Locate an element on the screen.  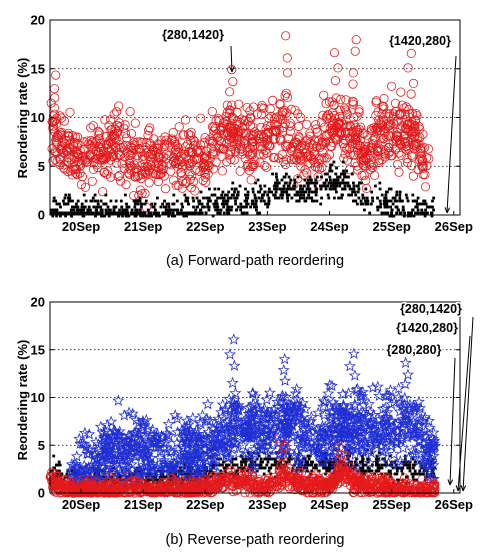
y-tick-label: 15 is located at coordinates (38, 68).